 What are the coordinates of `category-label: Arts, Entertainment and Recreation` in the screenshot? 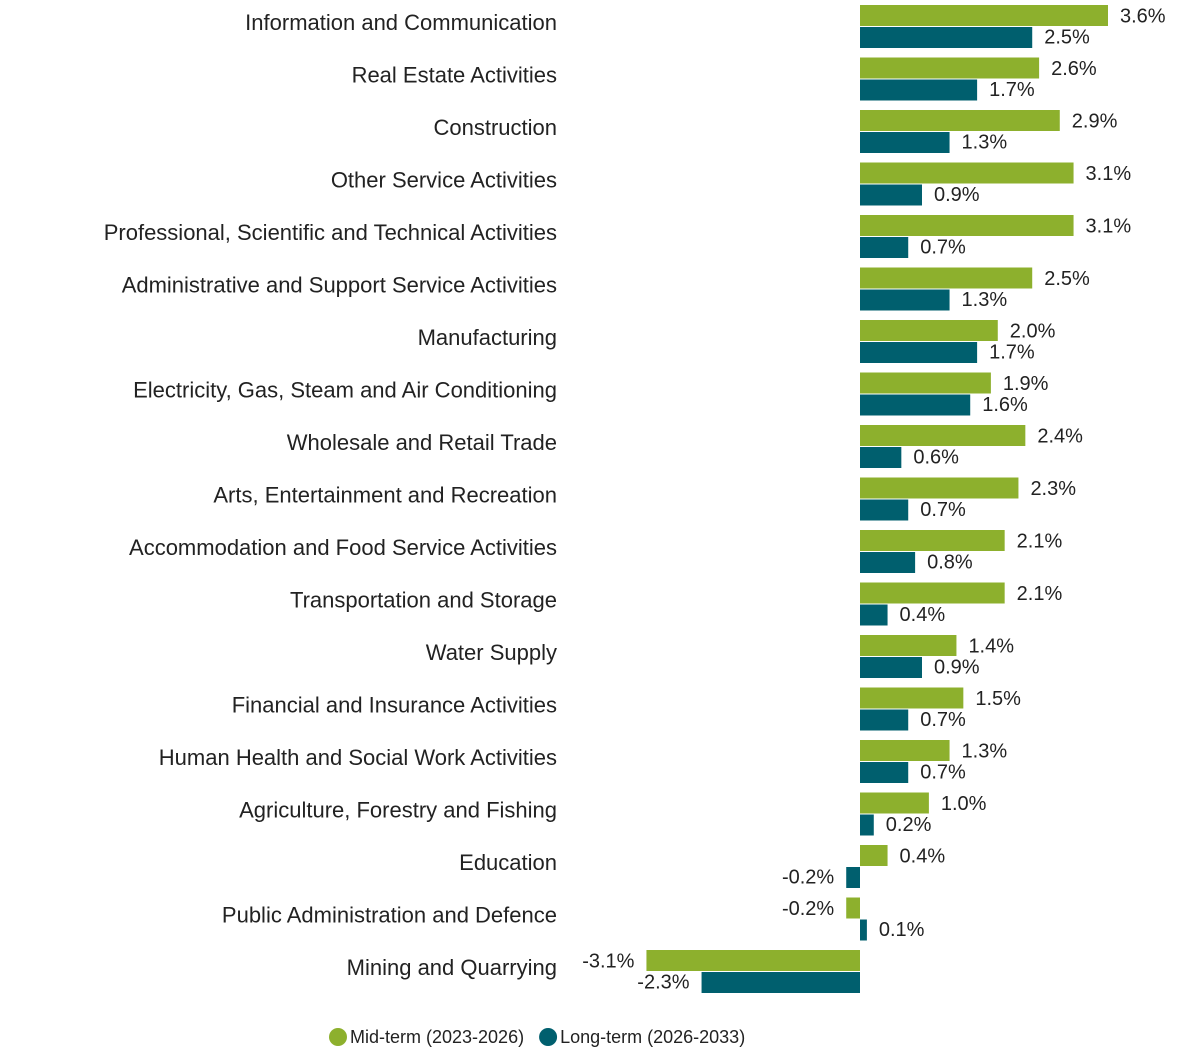 It's located at (385, 494).